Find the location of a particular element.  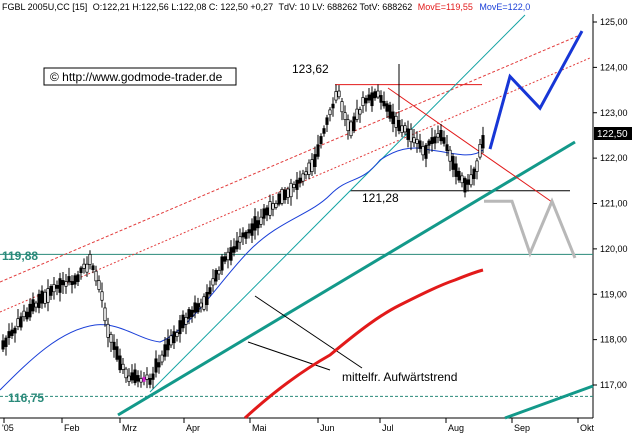

y-tick-label: 118,00 is located at coordinates (613, 340).